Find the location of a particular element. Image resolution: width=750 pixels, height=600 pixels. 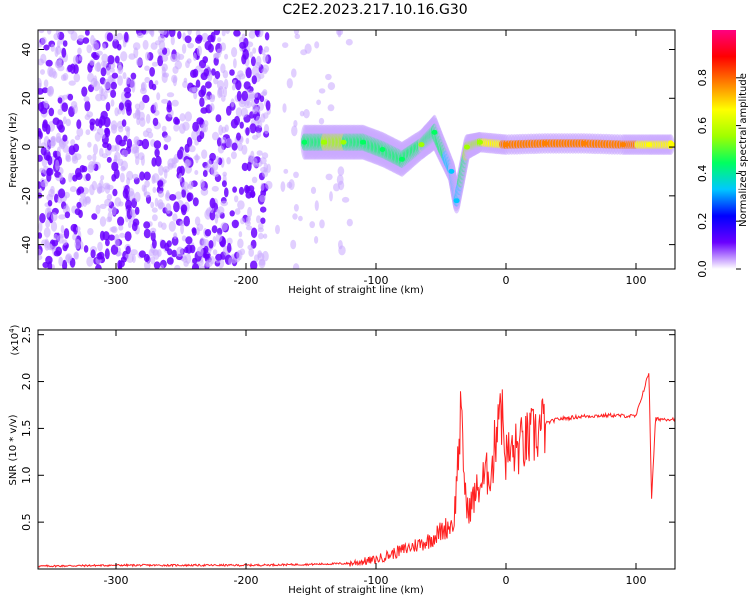

y-tick-label: 1.5 is located at coordinates (26, 429).